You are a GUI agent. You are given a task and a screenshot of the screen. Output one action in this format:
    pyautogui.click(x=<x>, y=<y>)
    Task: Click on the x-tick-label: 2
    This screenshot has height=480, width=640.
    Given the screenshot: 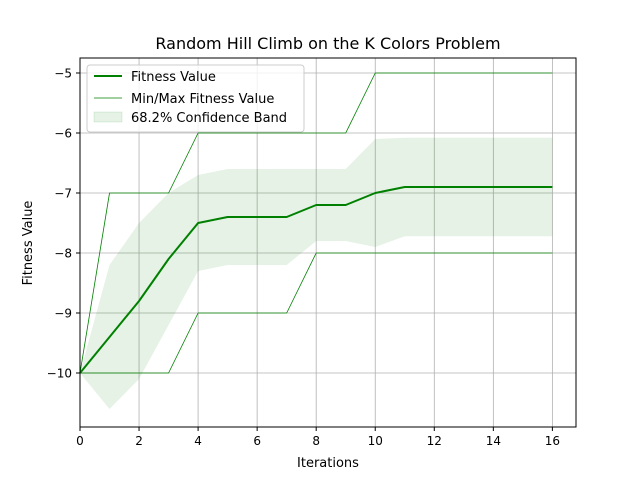 What is the action you would take?
    pyautogui.click(x=139, y=441)
    